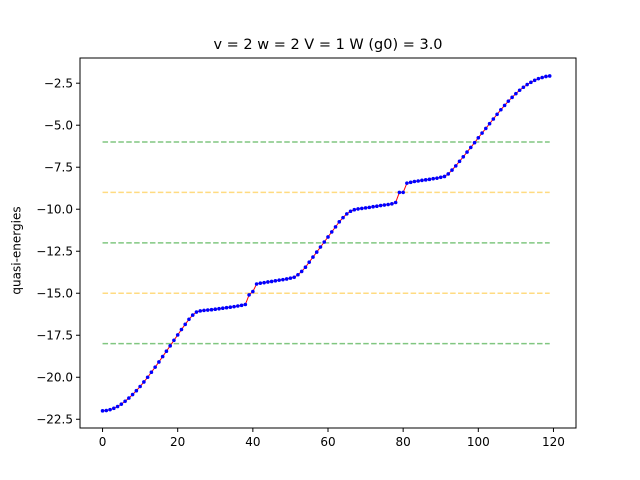 The image size is (640, 480). What do you see at coordinates (17, 250) in the screenshot?
I see `y-axis-label: quasi-energies` at bounding box center [17, 250].